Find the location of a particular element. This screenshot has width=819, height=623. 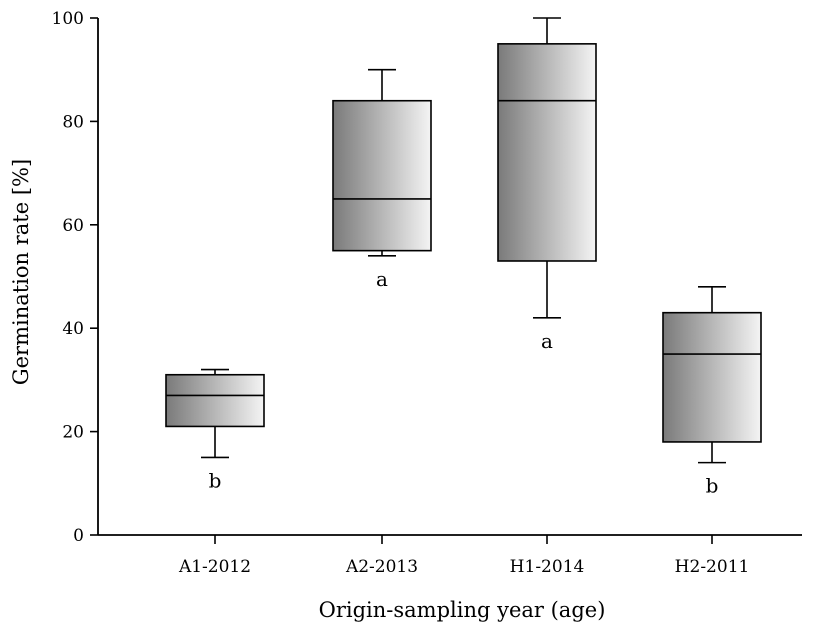

y-tick-label-0: 0 is located at coordinates (78, 536).